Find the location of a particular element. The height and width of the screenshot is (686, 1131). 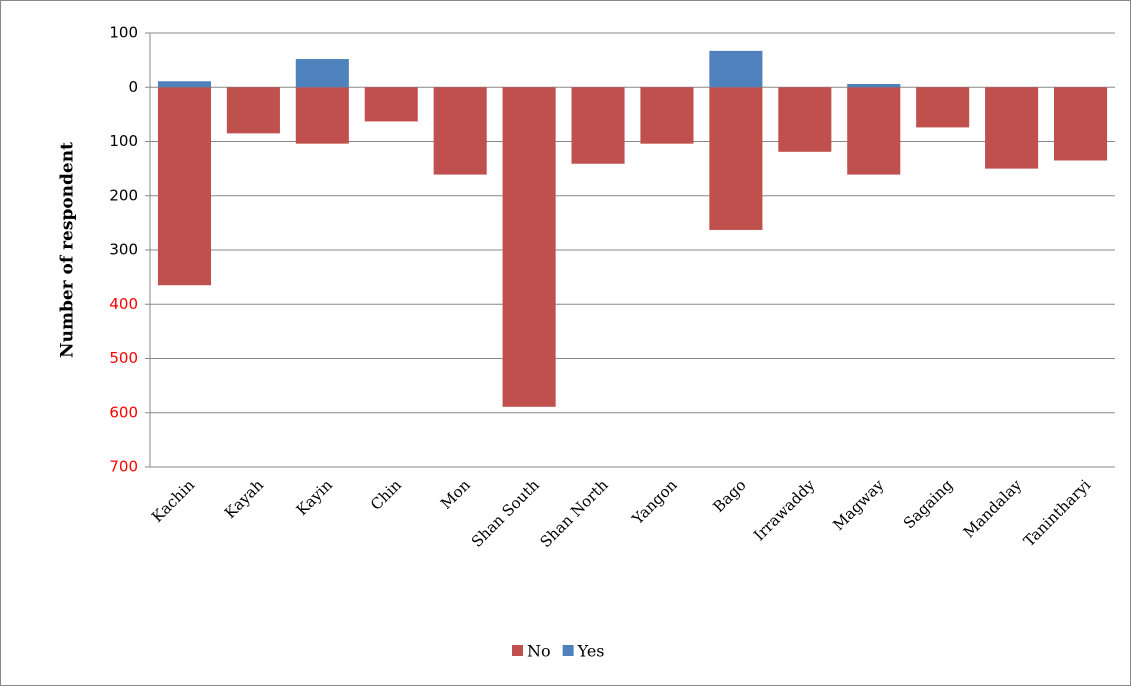

legend-label: No is located at coordinates (539, 651).